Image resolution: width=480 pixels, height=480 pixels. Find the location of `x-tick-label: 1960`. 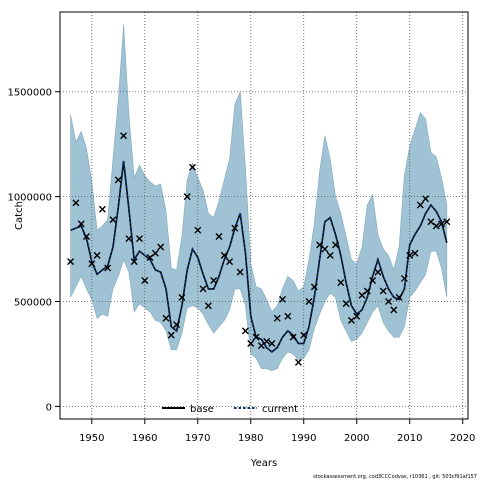

x-tick-label: 1960 is located at coordinates (144, 438).